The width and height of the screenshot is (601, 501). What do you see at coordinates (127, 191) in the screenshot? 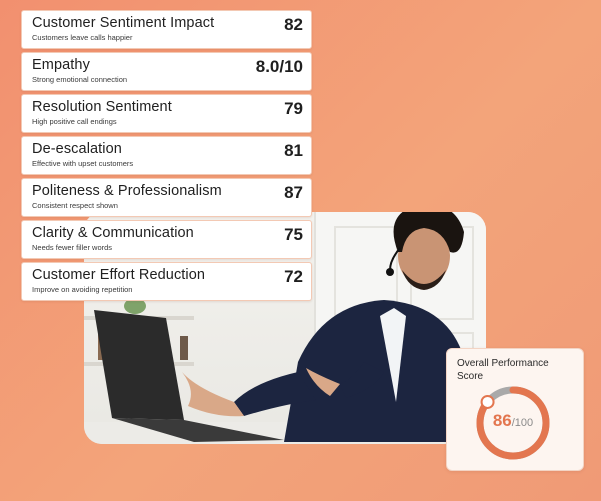
I see `metric-title: Politeness & Professionalism` at bounding box center [127, 191].